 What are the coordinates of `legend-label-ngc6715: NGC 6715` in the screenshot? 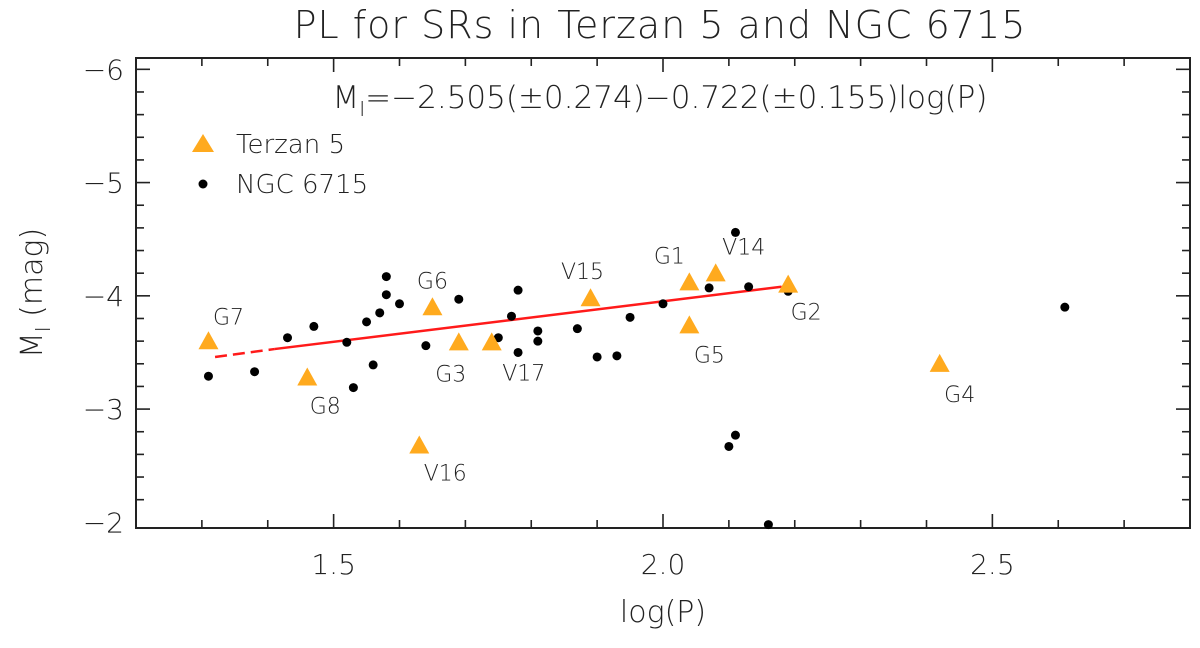 It's located at (302, 185).